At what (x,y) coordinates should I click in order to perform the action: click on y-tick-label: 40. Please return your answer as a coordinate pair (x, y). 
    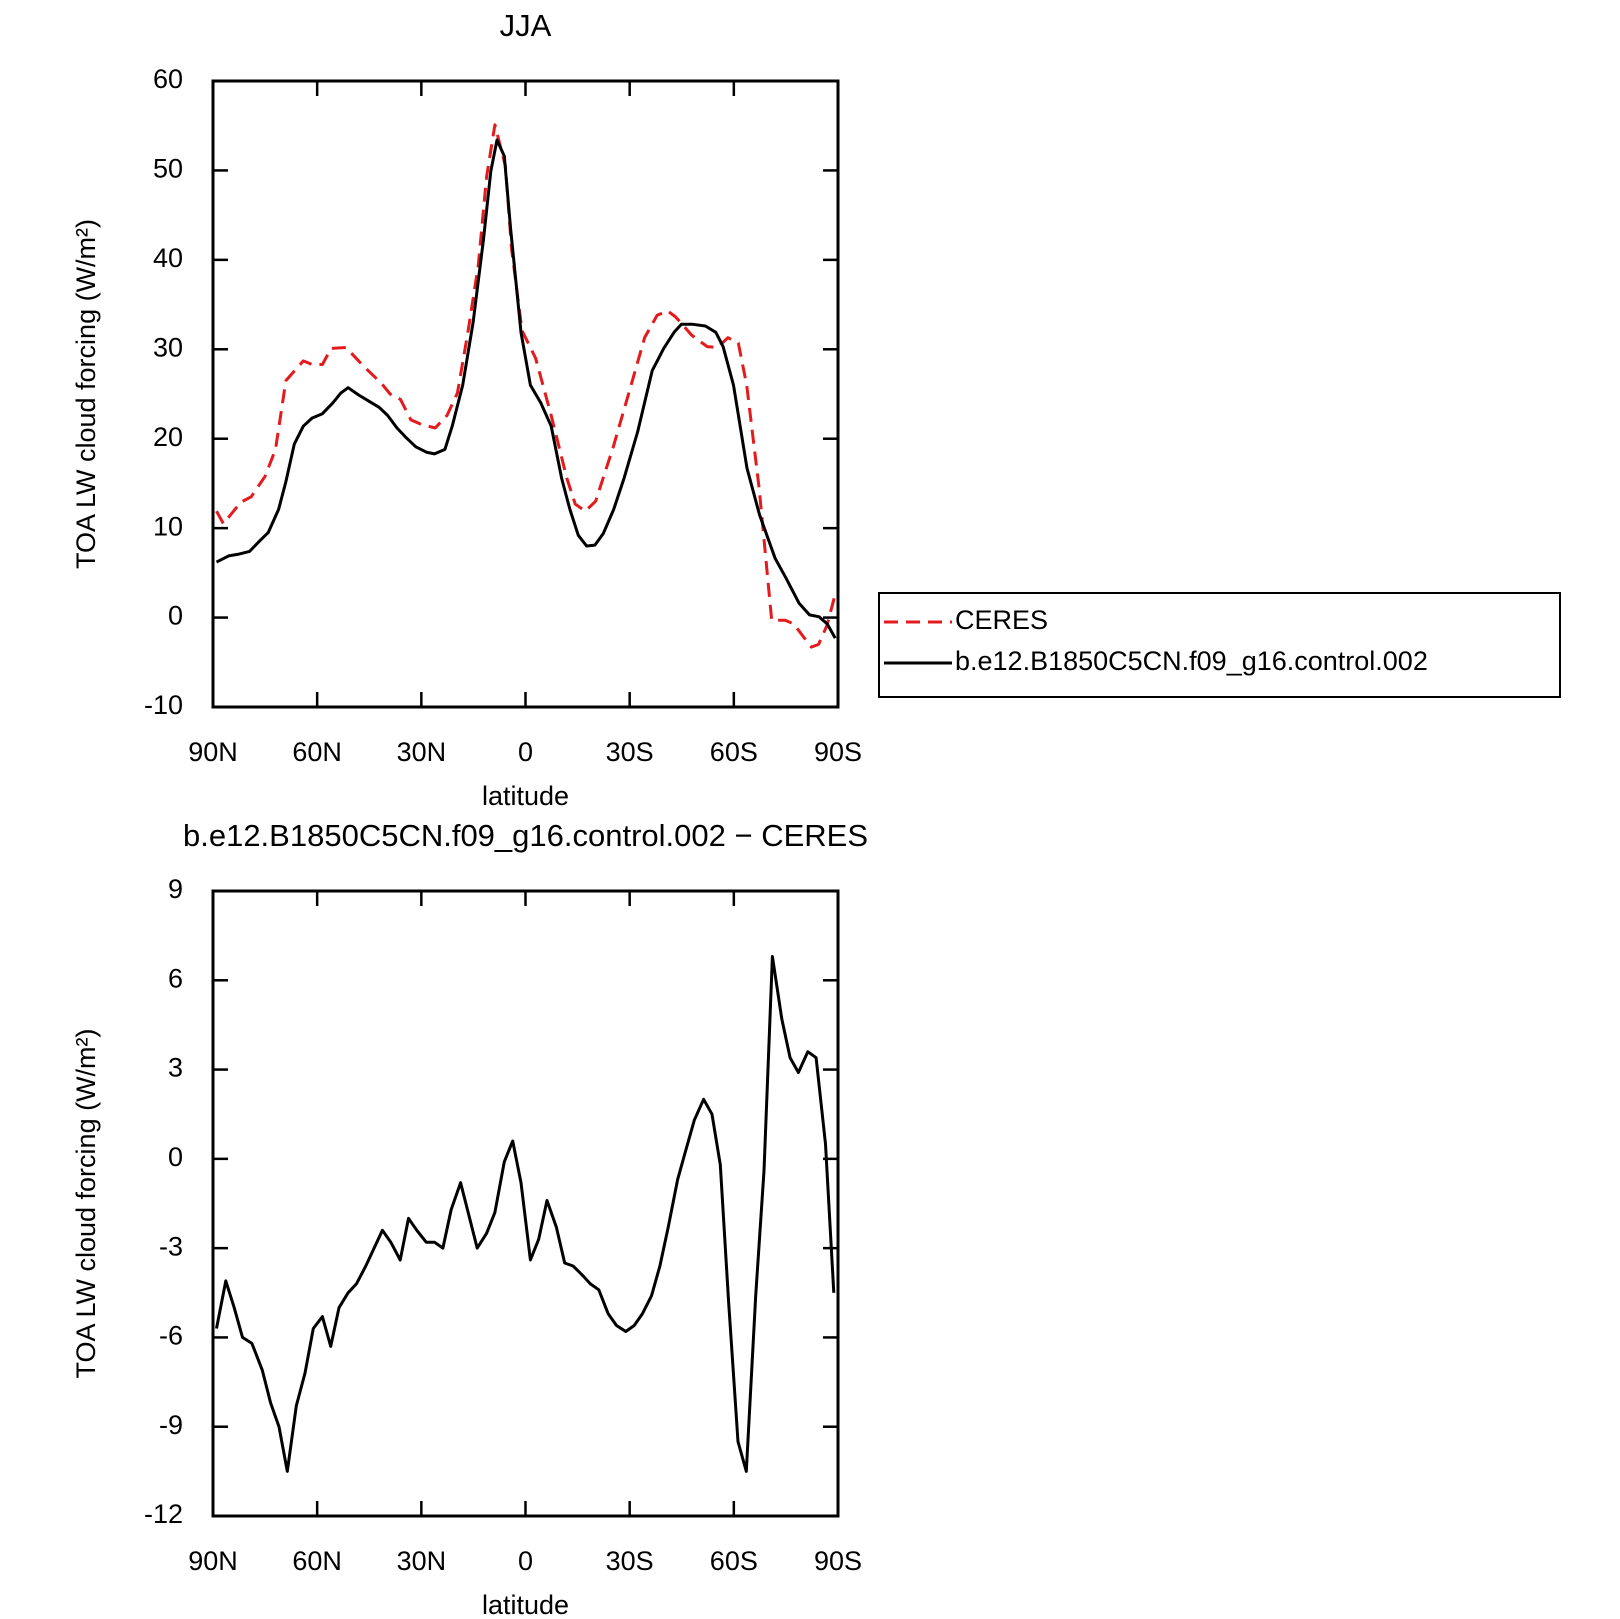
    Looking at the image, I should click on (168, 258).